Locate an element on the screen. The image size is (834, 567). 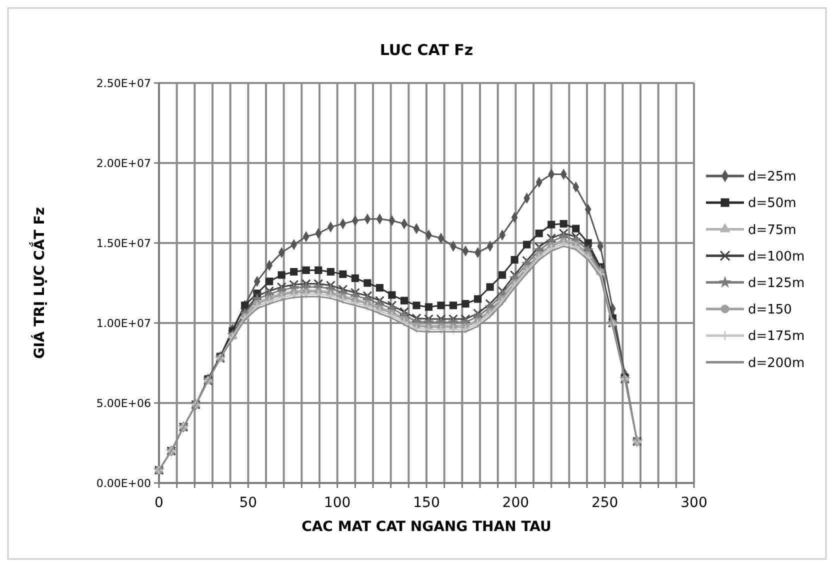
legend-label: d=75m is located at coordinates (772, 230).